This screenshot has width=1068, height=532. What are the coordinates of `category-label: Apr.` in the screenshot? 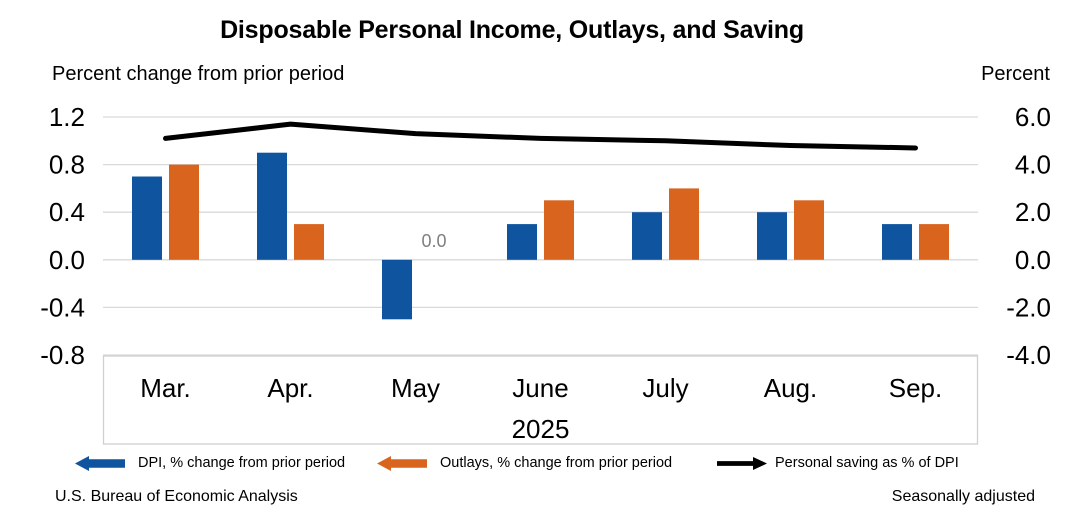 It's located at (290, 388).